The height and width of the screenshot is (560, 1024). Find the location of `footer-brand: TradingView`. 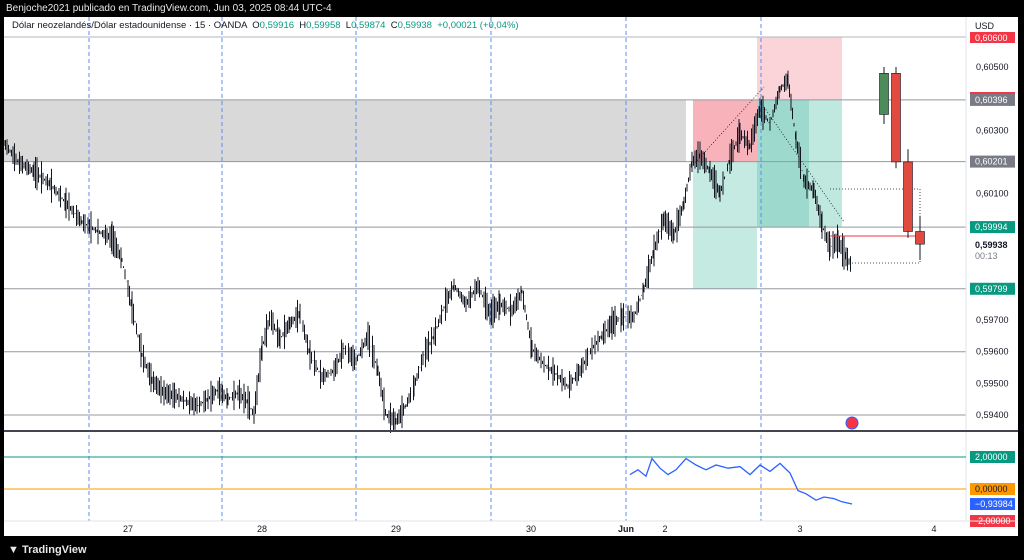

footer-brand: TradingView is located at coordinates (54, 550).